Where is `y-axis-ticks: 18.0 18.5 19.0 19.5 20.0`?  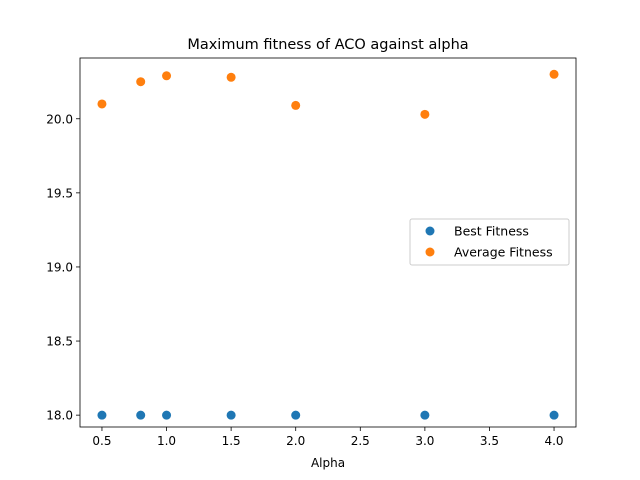 y-axis-ticks: 18.0 18.5 19.0 19.5 20.0 is located at coordinates (63, 267).